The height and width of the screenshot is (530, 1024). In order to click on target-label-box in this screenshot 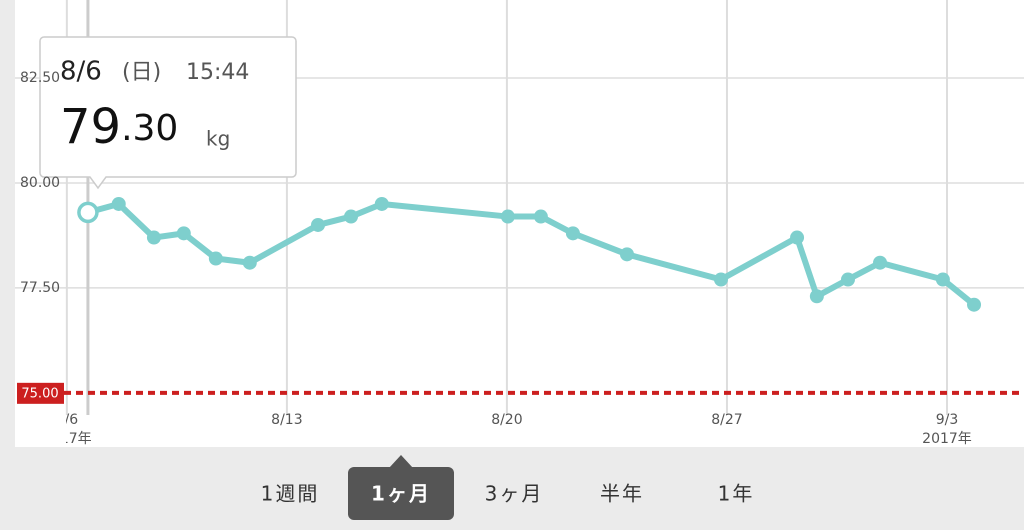, I will do `click(40, 393)`.